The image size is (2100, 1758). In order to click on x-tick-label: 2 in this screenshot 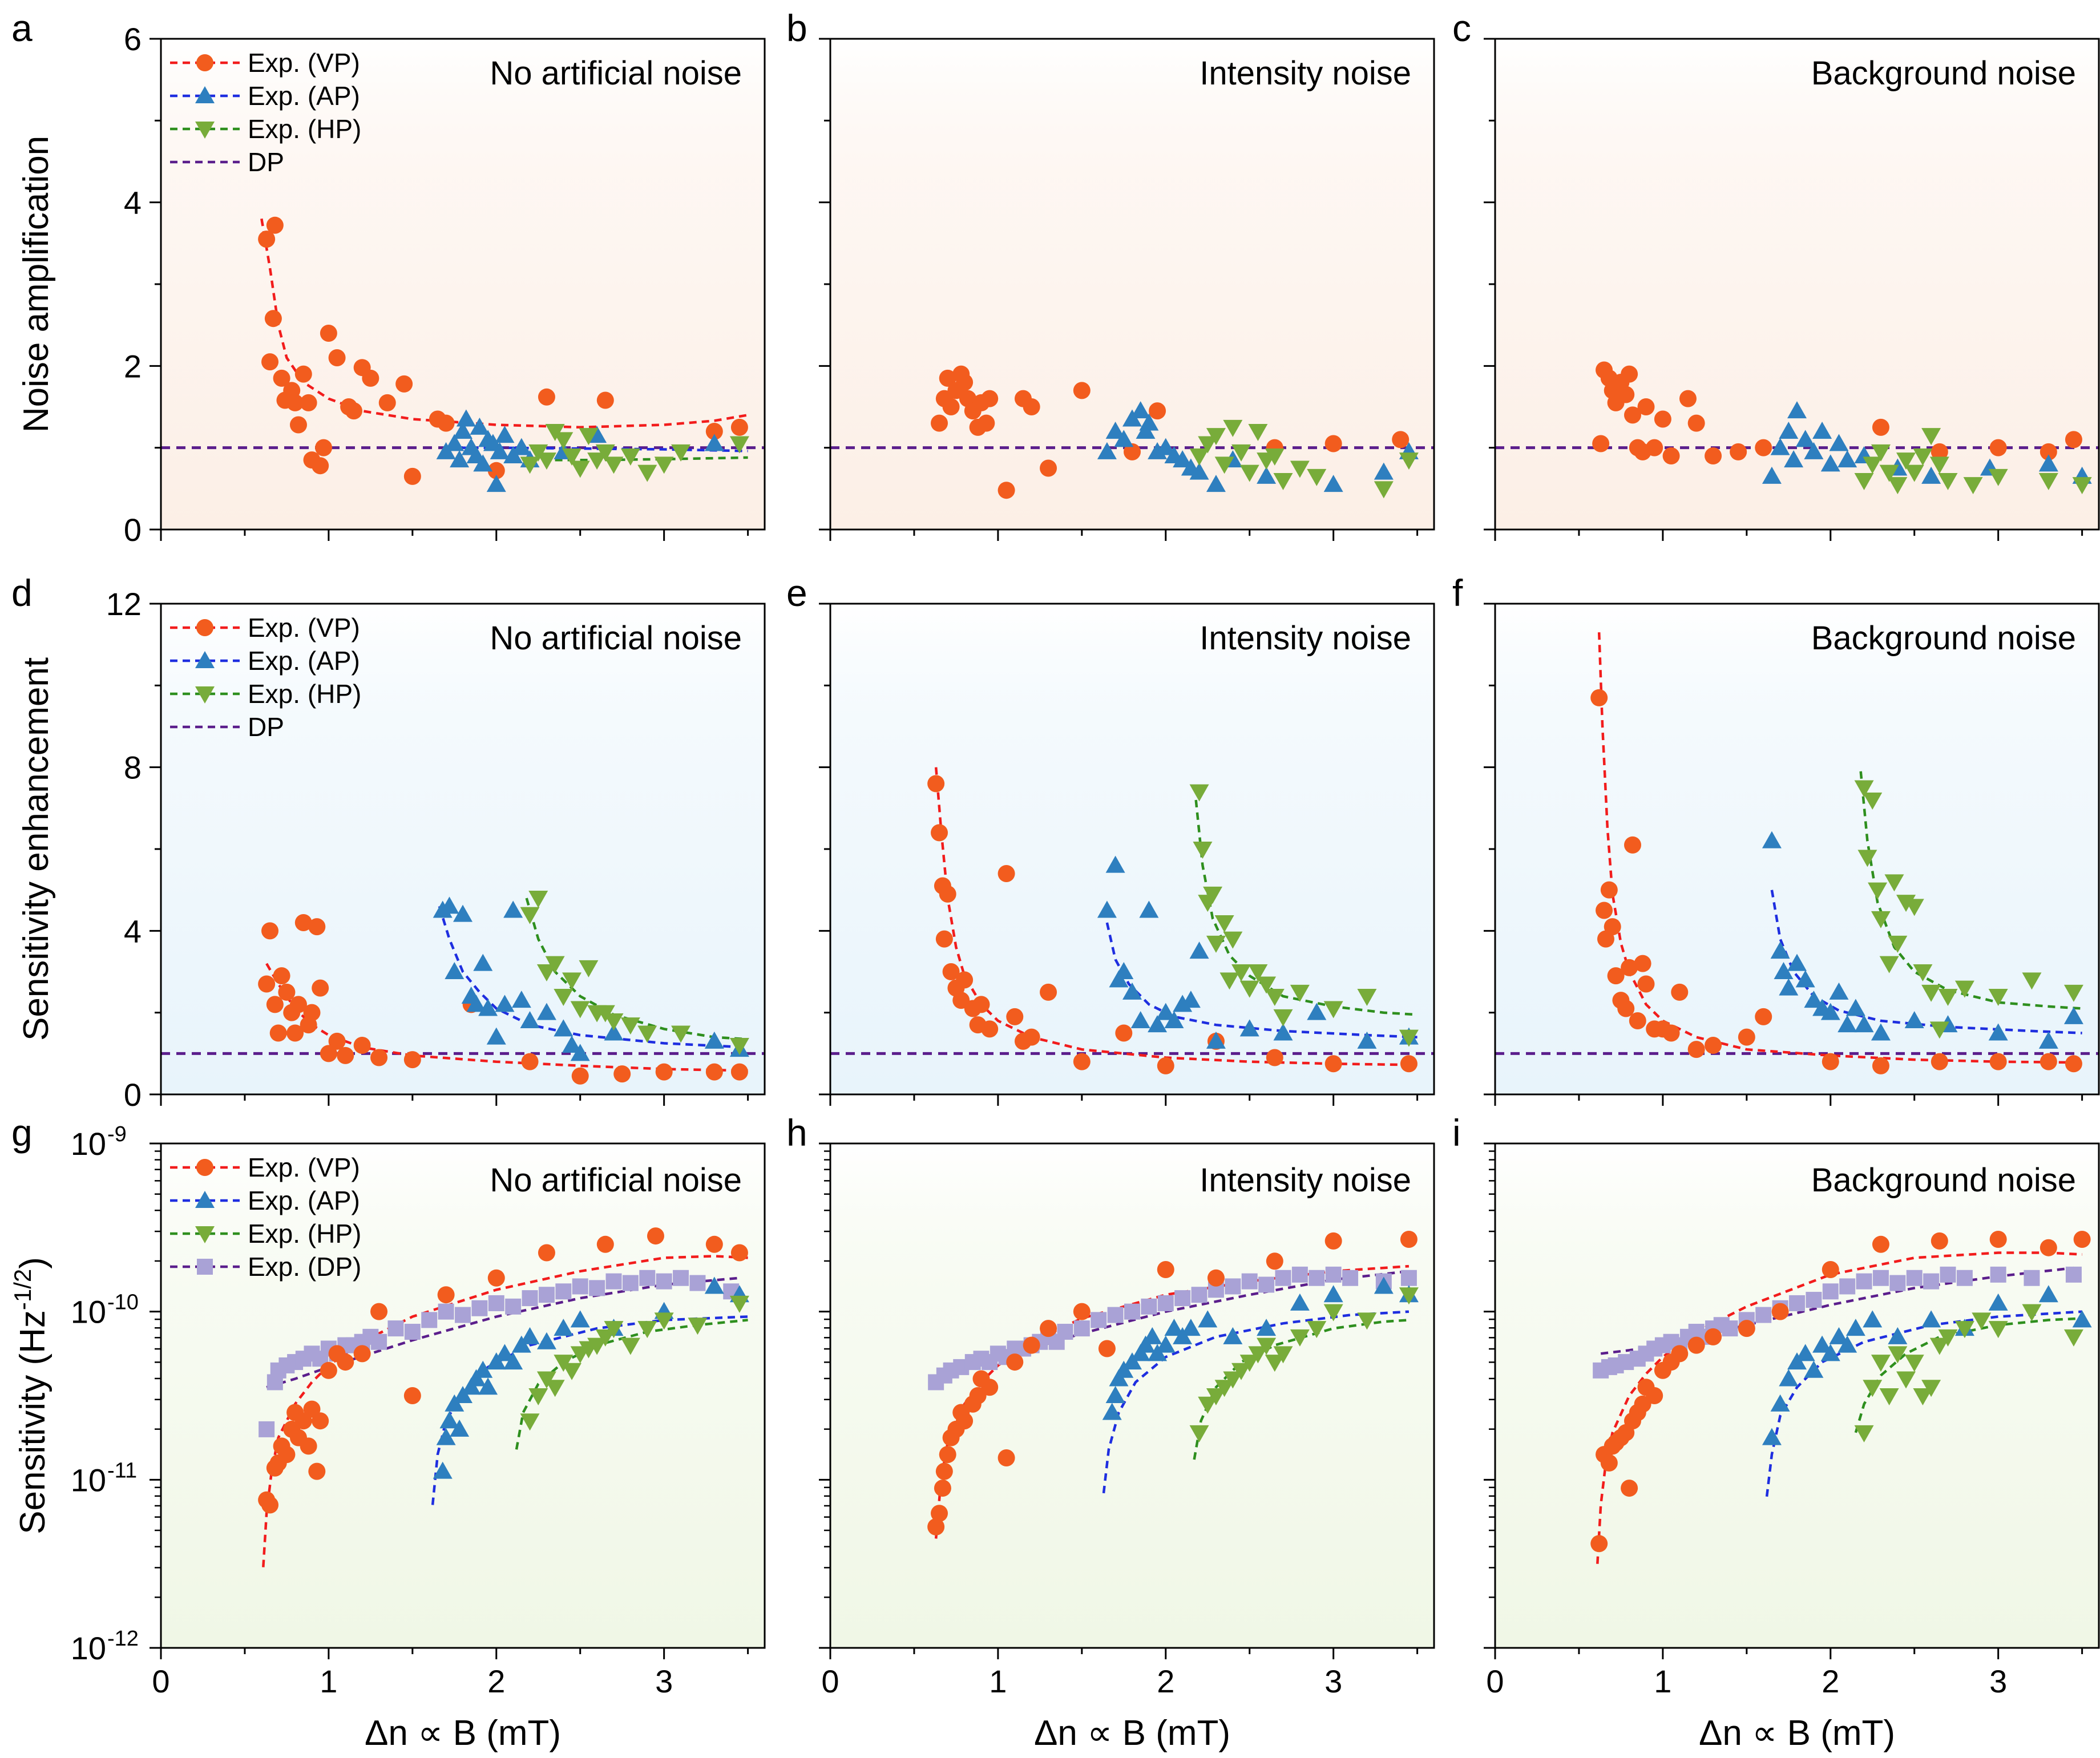, I will do `click(1165, 1681)`.